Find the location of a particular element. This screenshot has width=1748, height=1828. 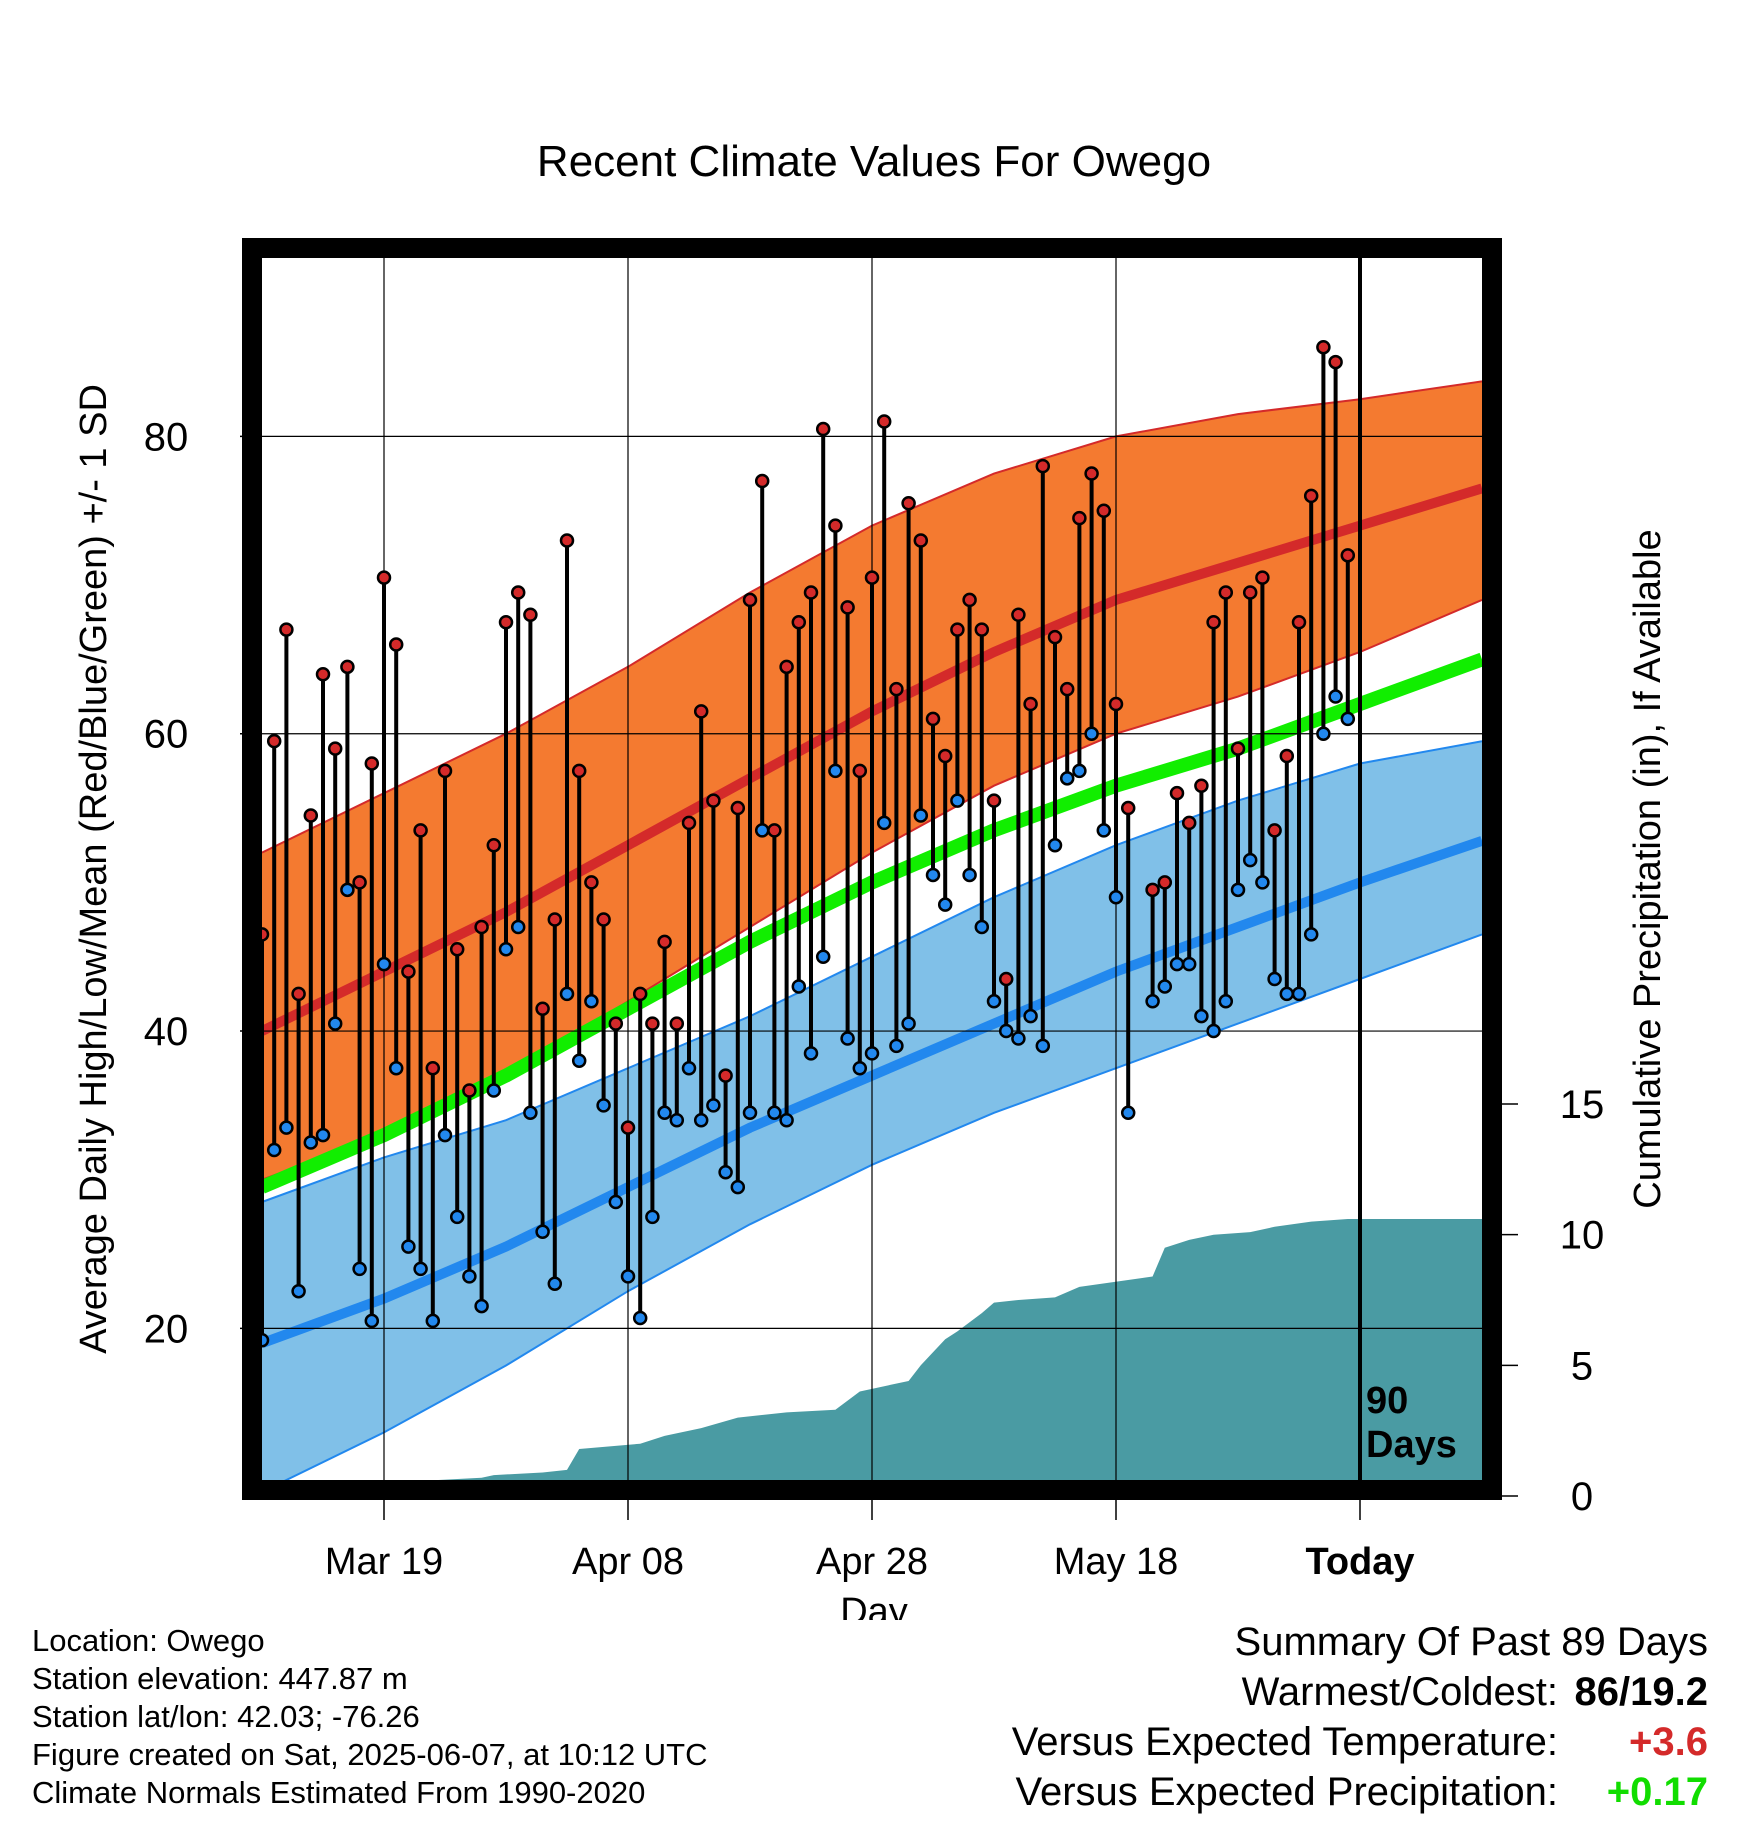

info-latlon: Station lat/lon: 42.03; -76.26 is located at coordinates (226, 1716).